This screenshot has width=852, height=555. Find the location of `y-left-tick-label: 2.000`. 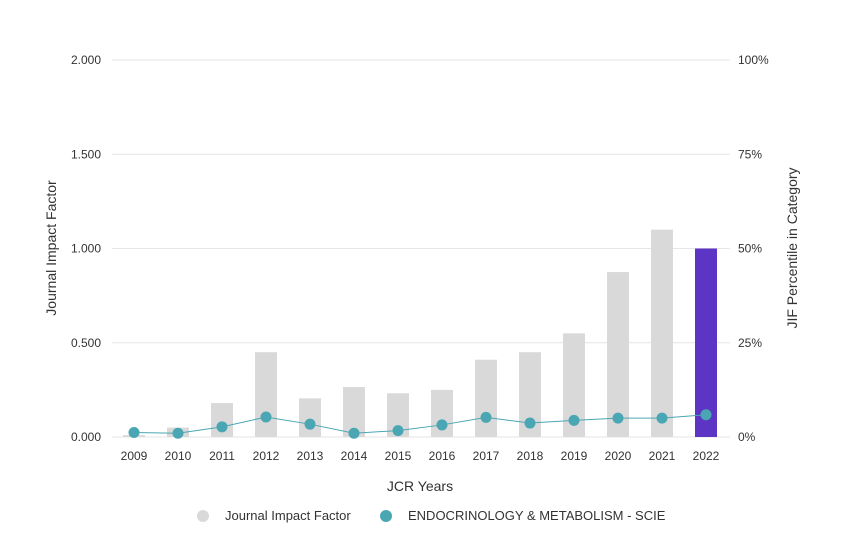

y-left-tick-label: 2.000 is located at coordinates (86, 60).